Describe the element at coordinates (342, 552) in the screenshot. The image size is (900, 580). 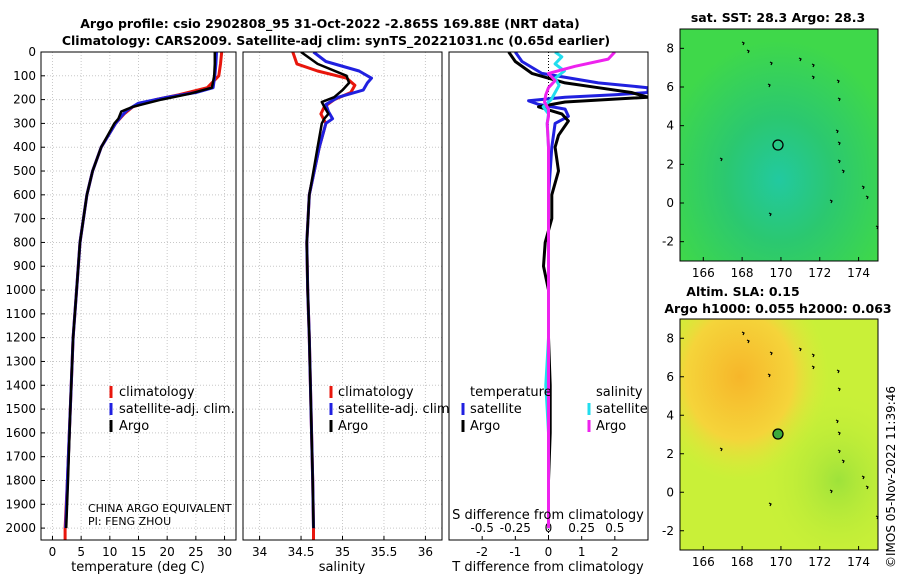
I see `x-tick-label: 35` at that location.